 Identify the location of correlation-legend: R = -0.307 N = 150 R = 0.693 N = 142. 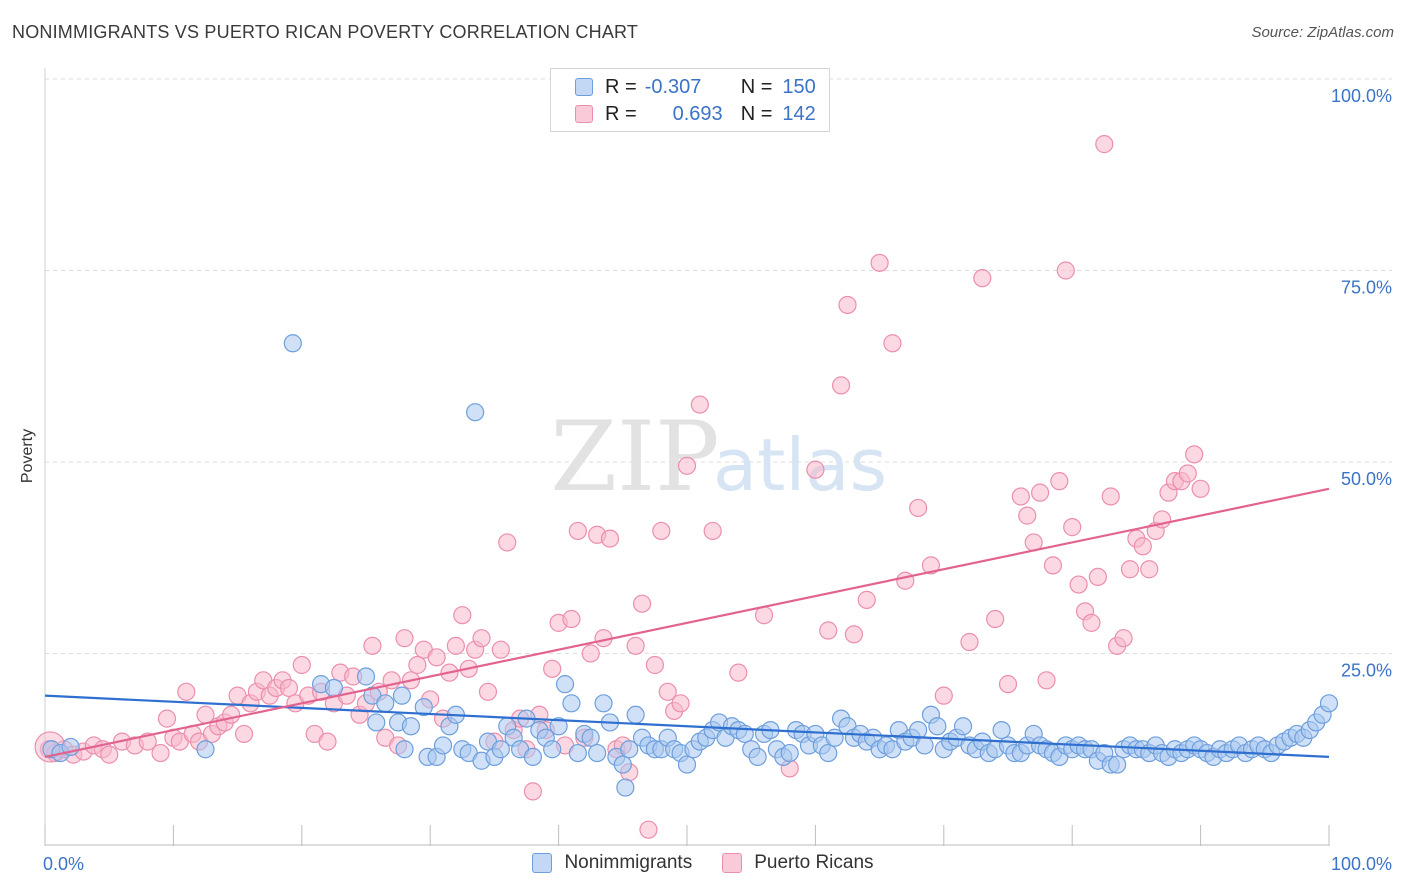
(690, 100).